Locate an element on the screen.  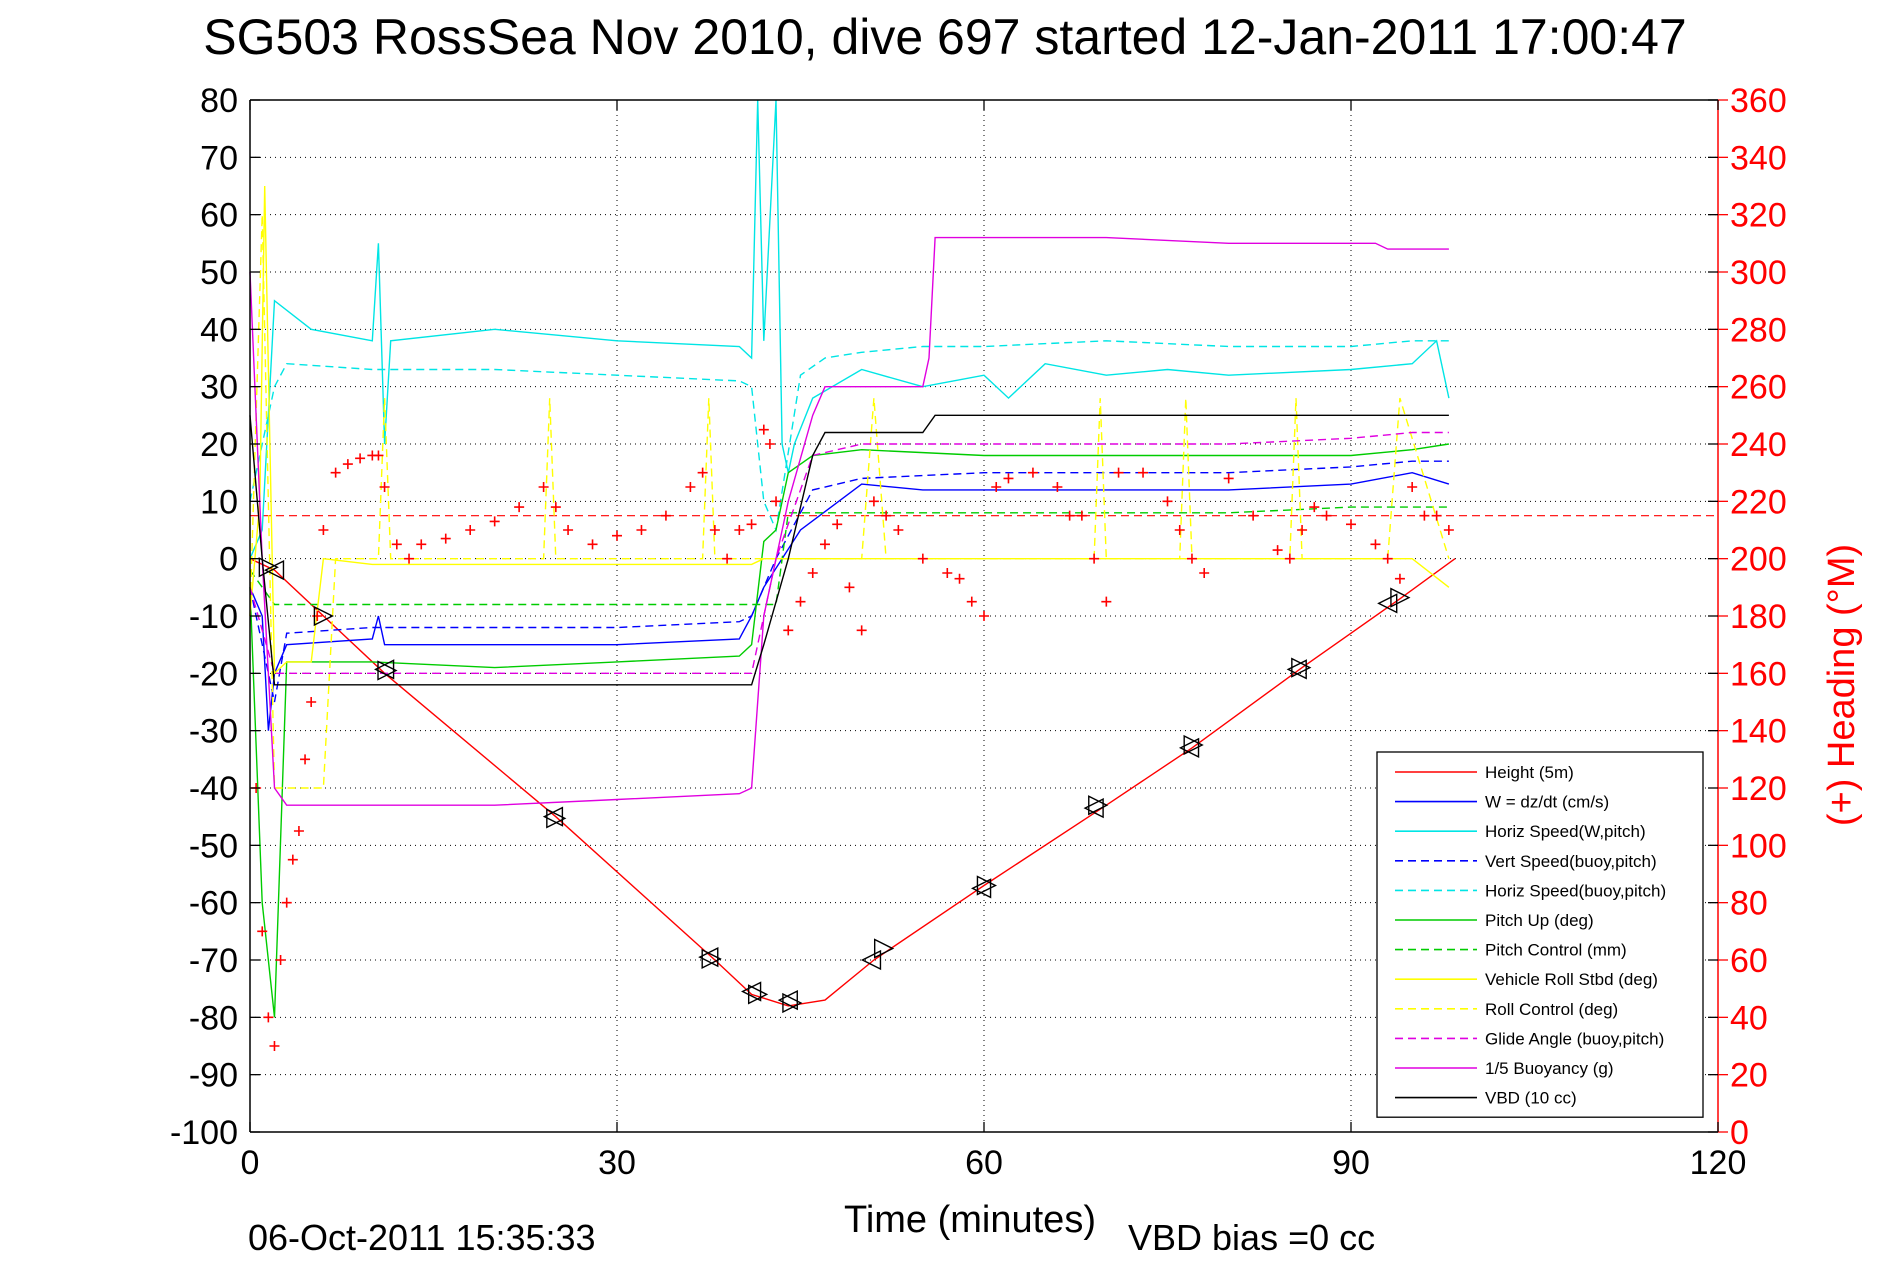
legend-entry: Pitch Up (deg) is located at coordinates (1539, 920).